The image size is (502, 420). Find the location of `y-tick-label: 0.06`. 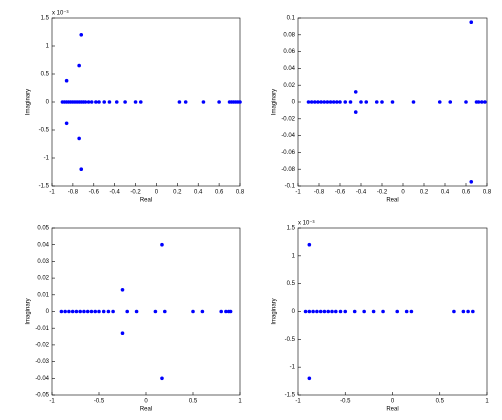

y-tick-label: 0.06 is located at coordinates (289, 52).